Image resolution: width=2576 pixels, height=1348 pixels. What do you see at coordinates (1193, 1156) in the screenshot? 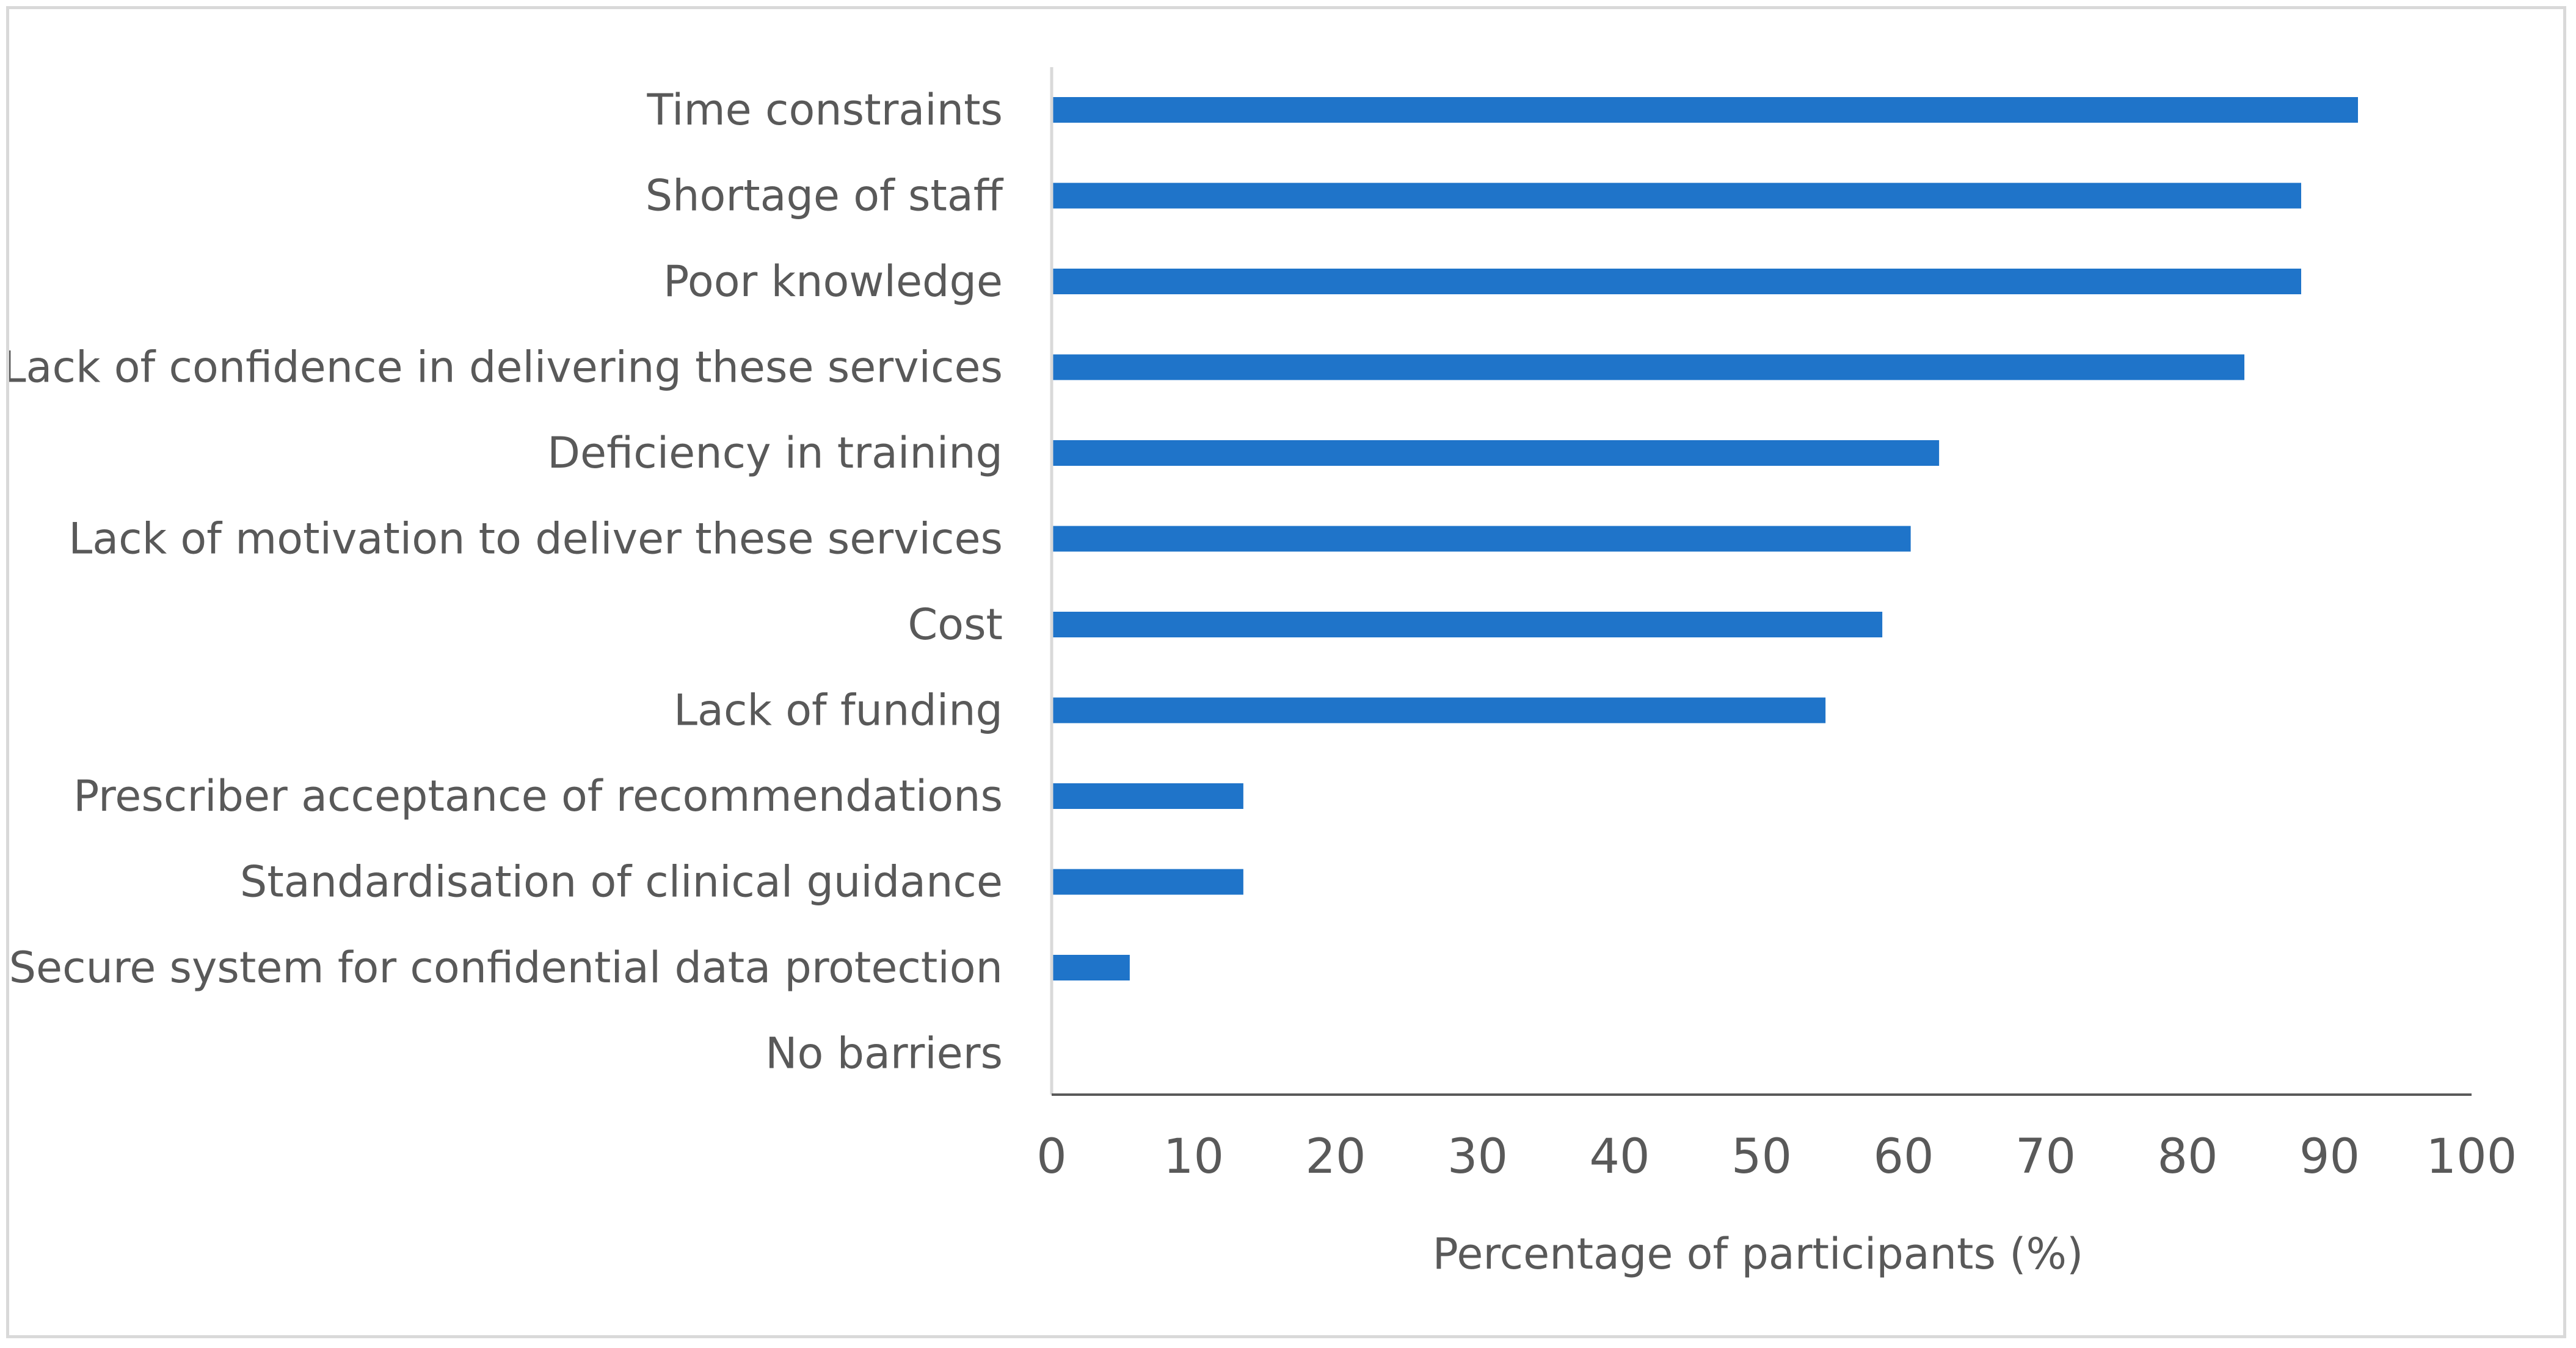
I see `x-tick-label-10: 10` at bounding box center [1193, 1156].